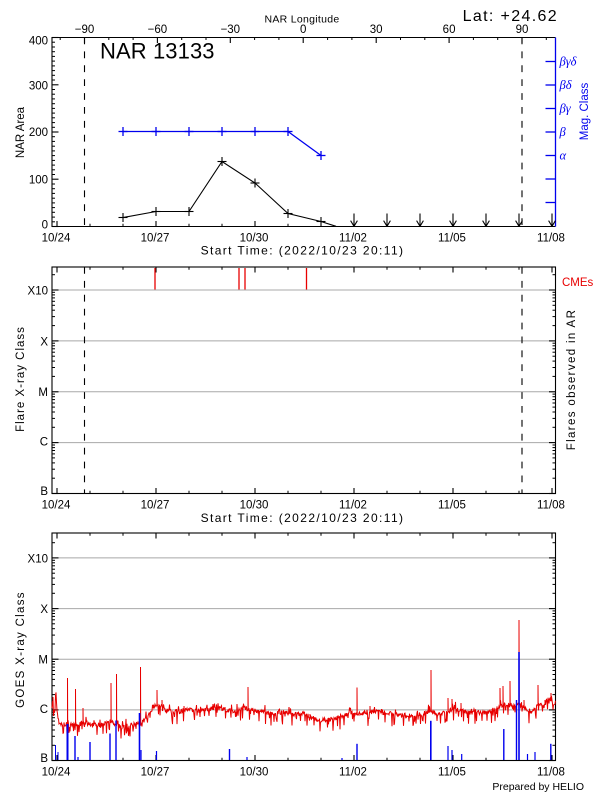  What do you see at coordinates (572, 380) in the screenshot?
I see `svg-text: Flares observed in AR` at bounding box center [572, 380].